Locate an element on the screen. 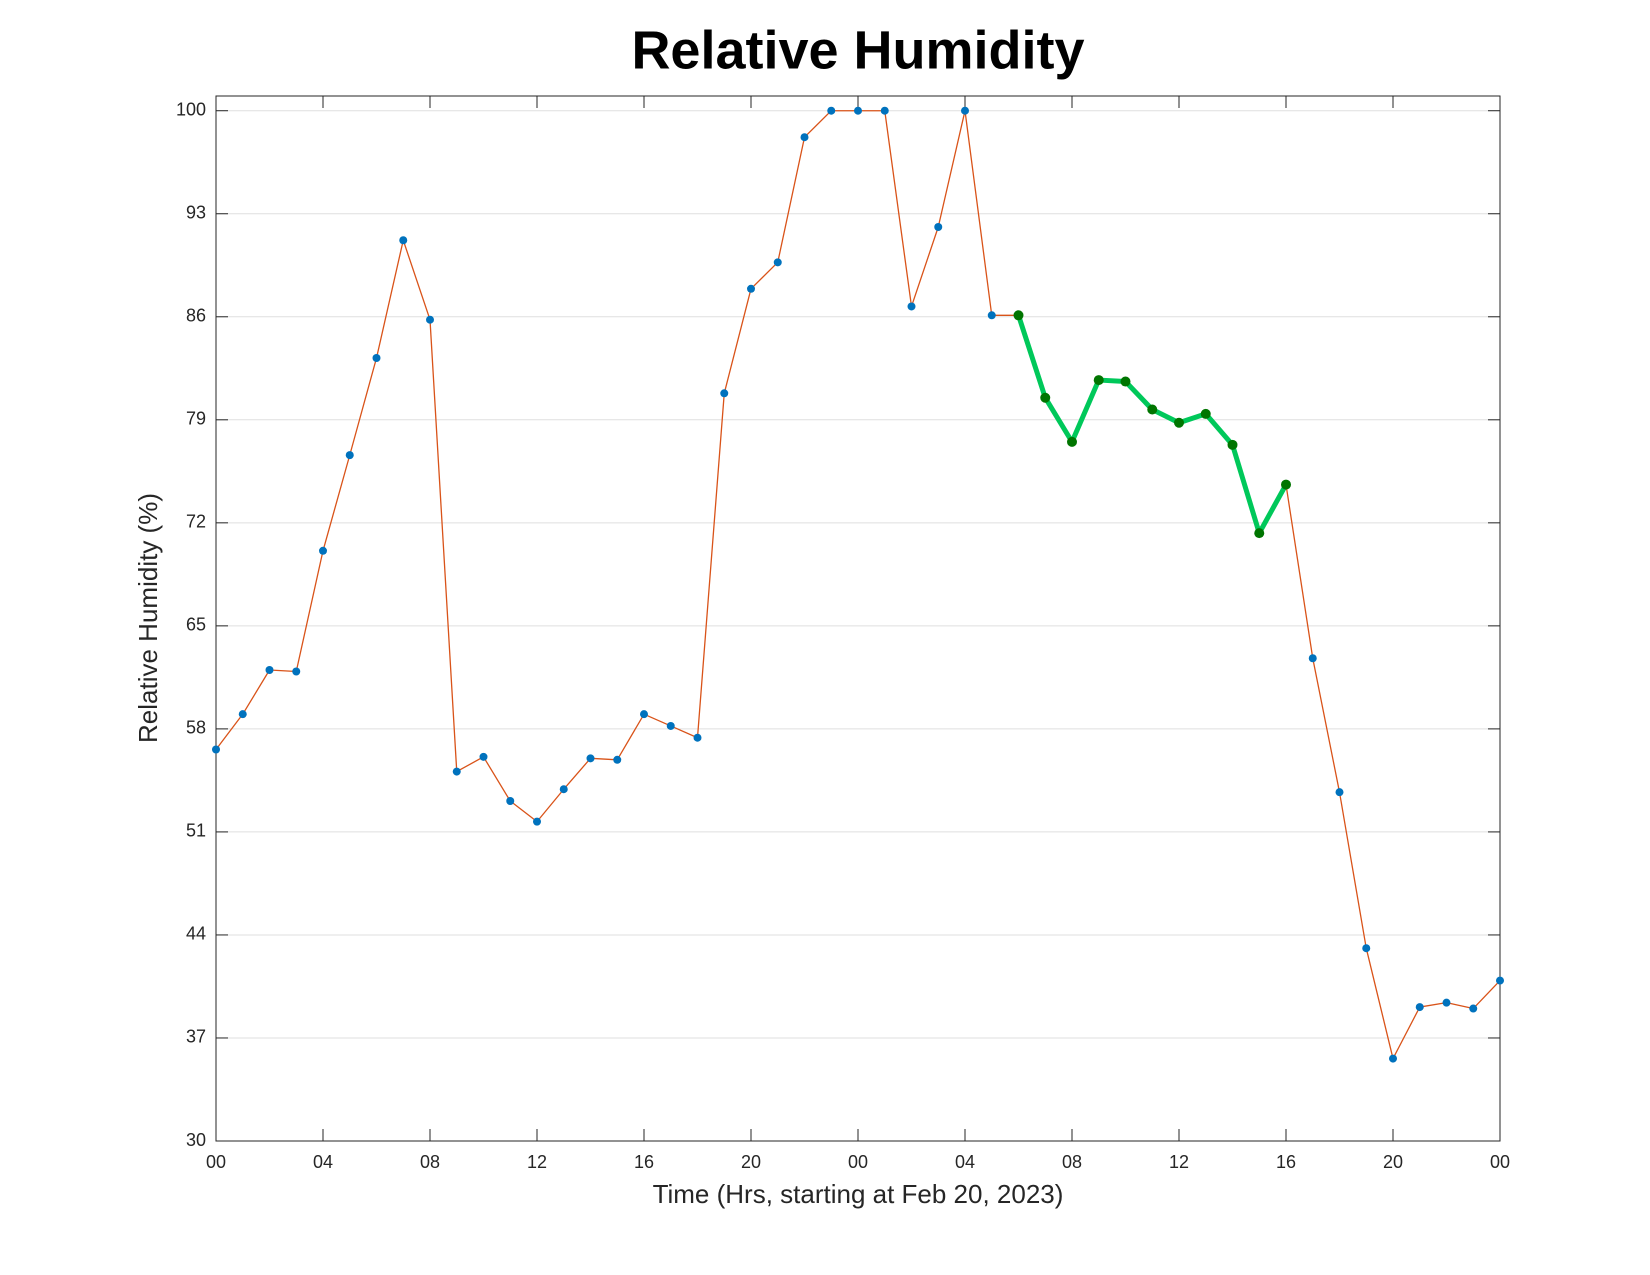 The height and width of the screenshot is (1275, 1650). y-tick-label: 44 is located at coordinates (196, 934).